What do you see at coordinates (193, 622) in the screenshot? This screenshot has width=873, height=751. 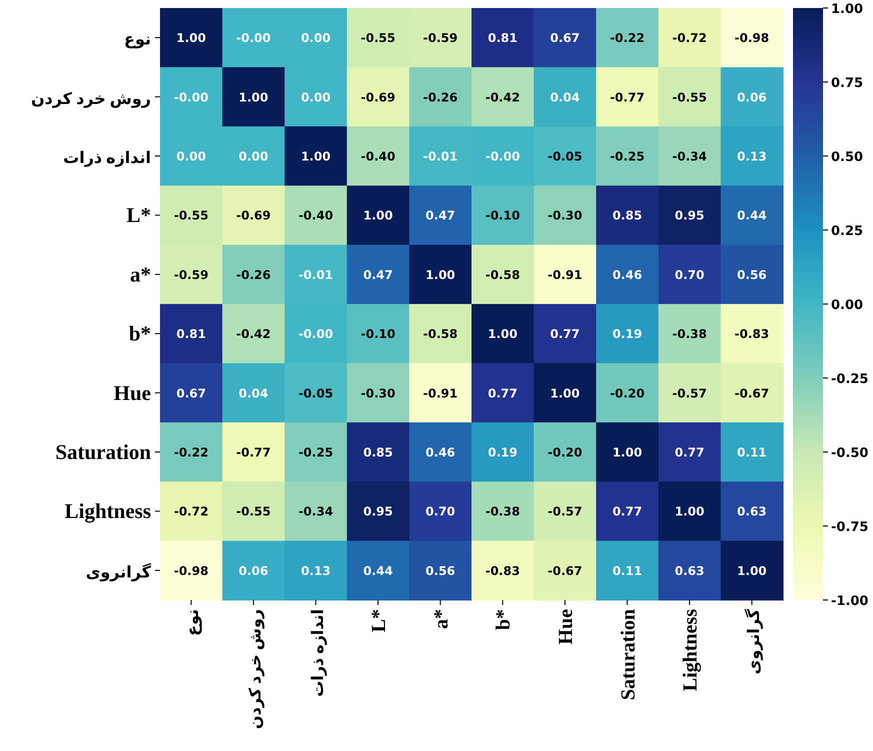 I see `x-tick-label: نوع` at bounding box center [193, 622].